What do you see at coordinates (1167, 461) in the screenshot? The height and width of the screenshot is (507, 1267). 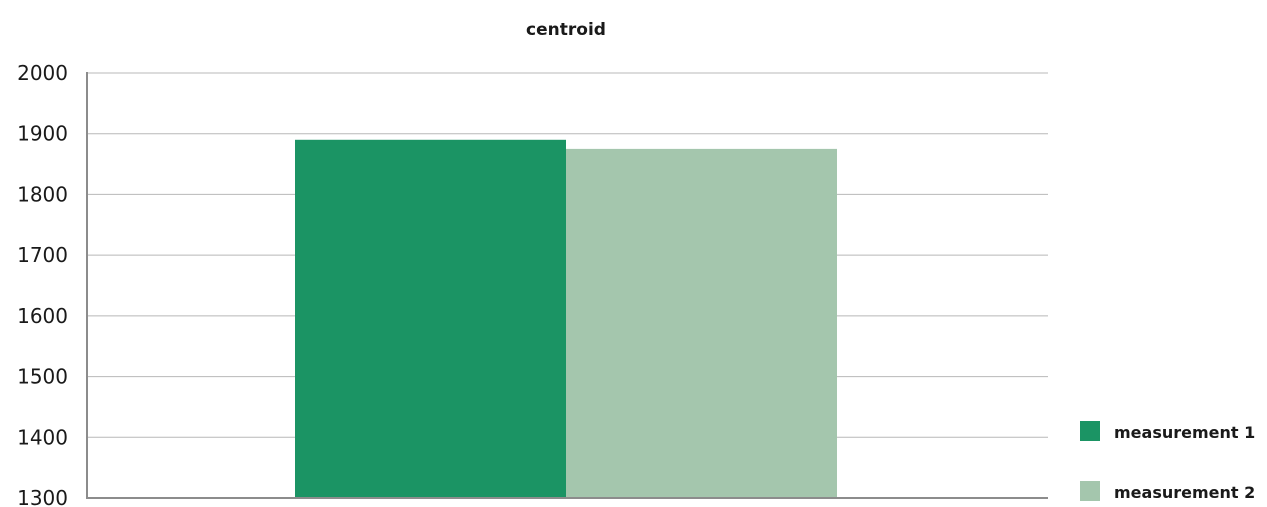 I see `legend: measurement 1 measurement 2` at bounding box center [1167, 461].